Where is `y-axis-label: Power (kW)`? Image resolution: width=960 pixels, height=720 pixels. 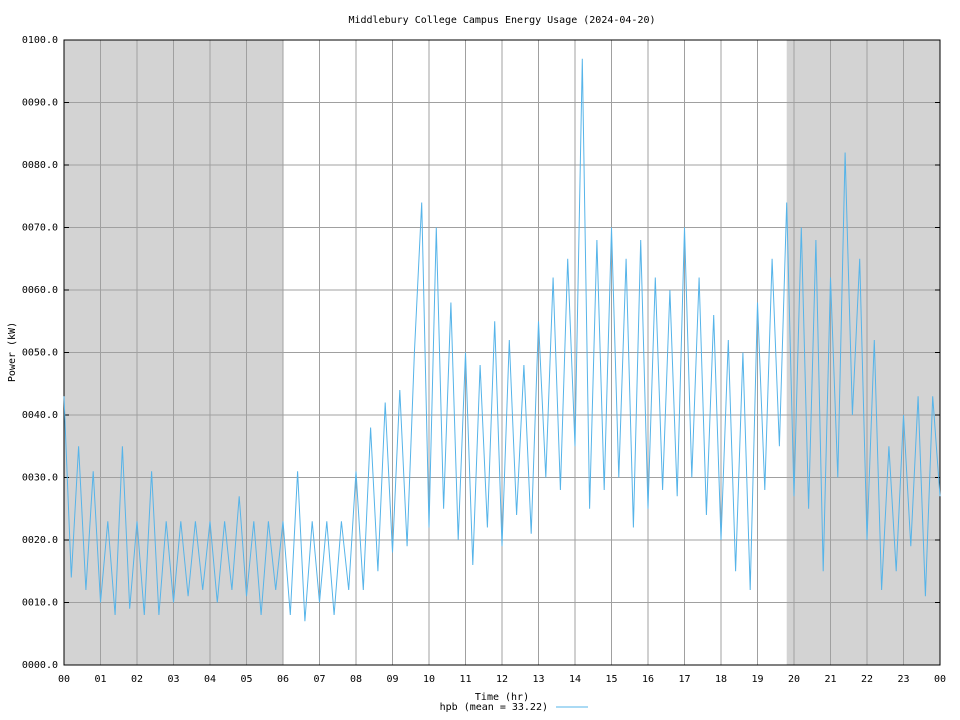 y-axis-label: Power (kW) is located at coordinates (12, 352).